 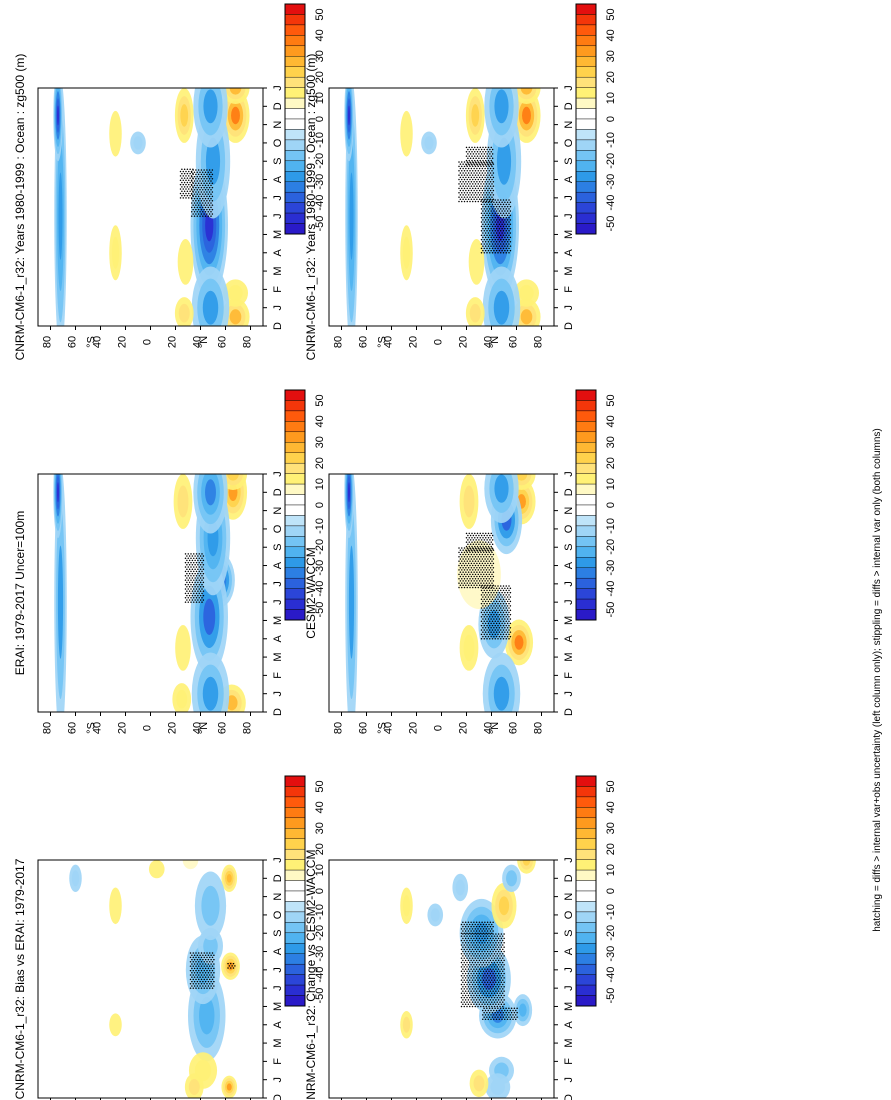 I want to click on month-tick-label: M, so click(x=278, y=234).